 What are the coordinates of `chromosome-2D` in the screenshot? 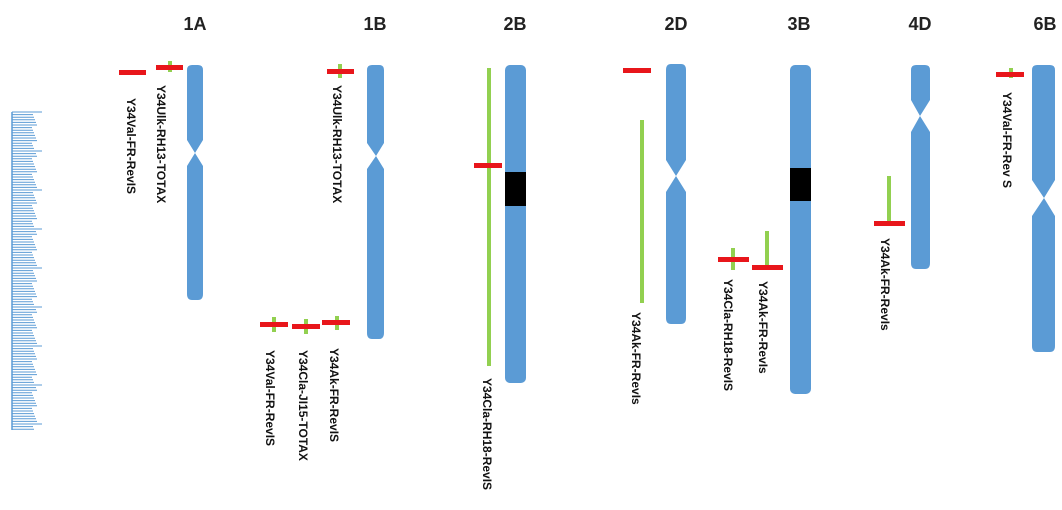 It's located at (676, 194).